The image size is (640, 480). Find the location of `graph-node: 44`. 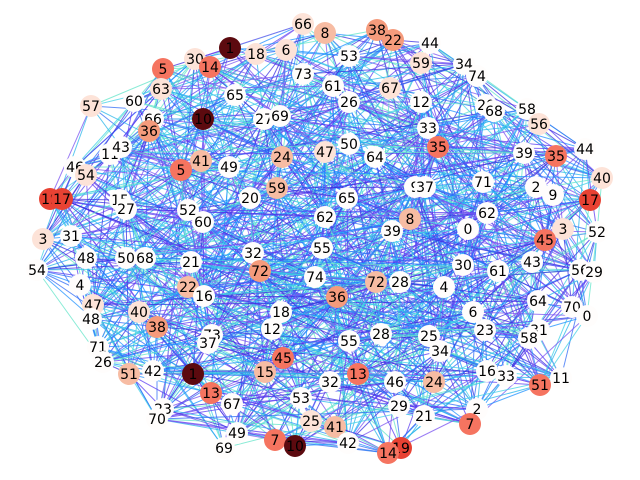

graph-node: 44 is located at coordinates (585, 149).